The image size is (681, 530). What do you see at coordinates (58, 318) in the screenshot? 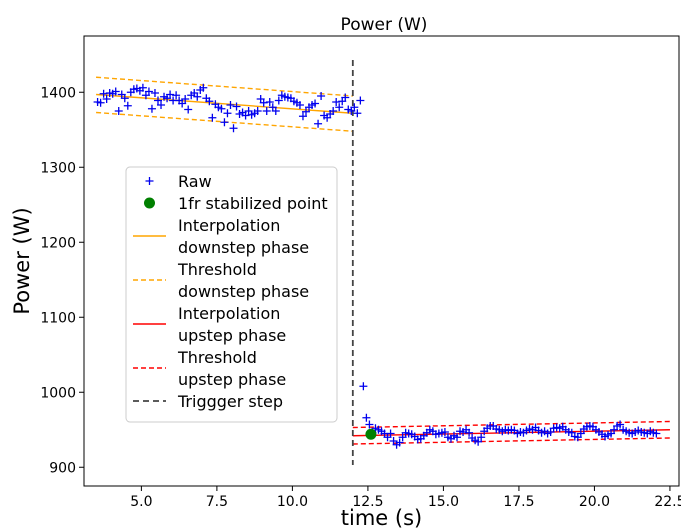
I see `y-tick-label: 1100` at bounding box center [58, 318].